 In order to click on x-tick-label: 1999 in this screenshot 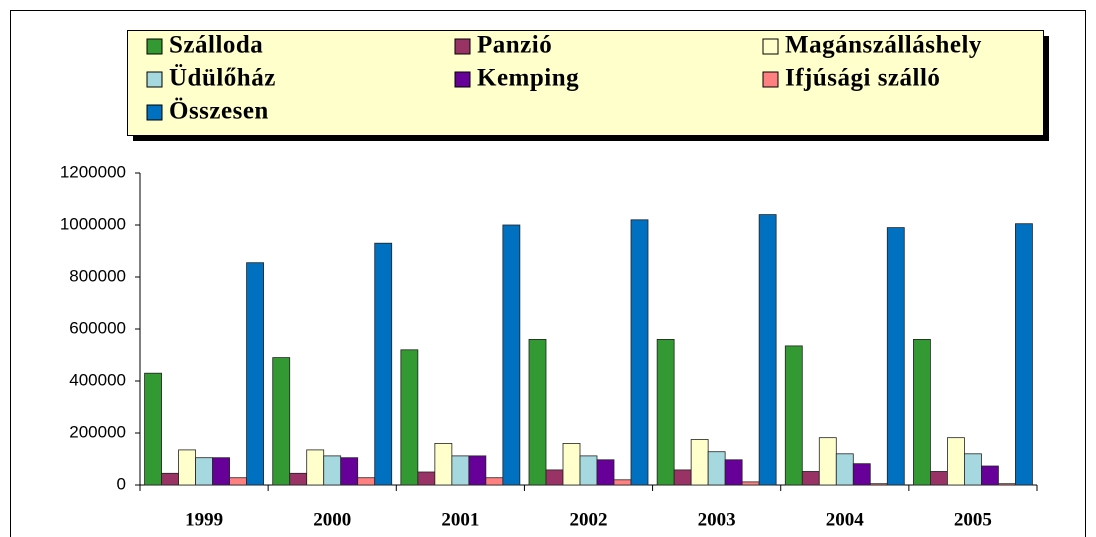, I will do `click(204, 519)`.